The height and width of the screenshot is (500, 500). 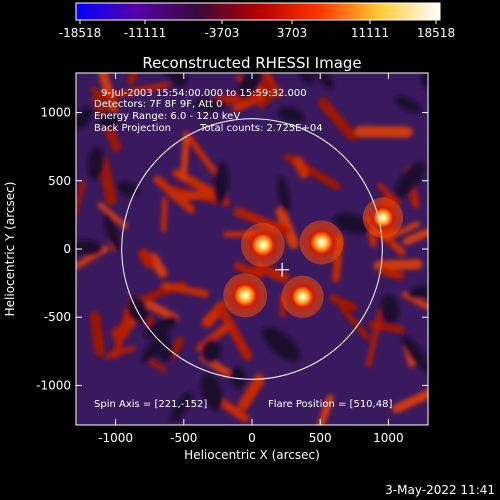 I want to click on colorbar-tick-label: -18518, so click(x=80, y=33).